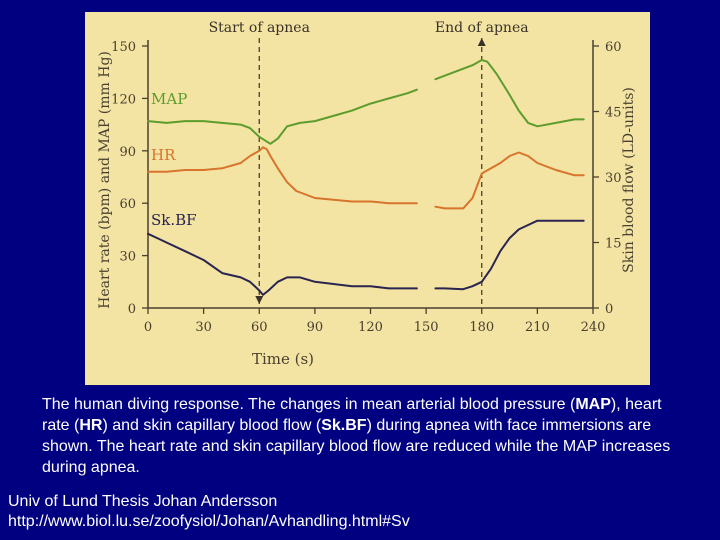  What do you see at coordinates (143, 501) in the screenshot?
I see `credit-line: Univ of Lund Thesis Johan Andersson` at bounding box center [143, 501].